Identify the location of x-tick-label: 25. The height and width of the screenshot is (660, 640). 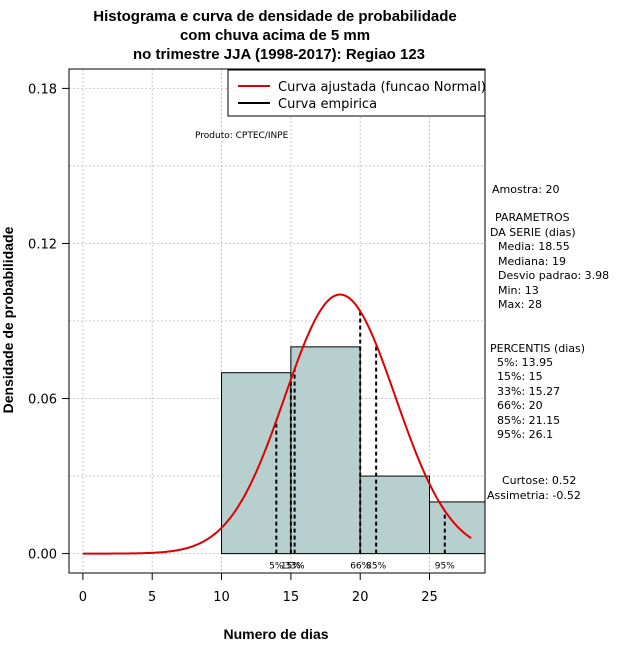
(429, 597).